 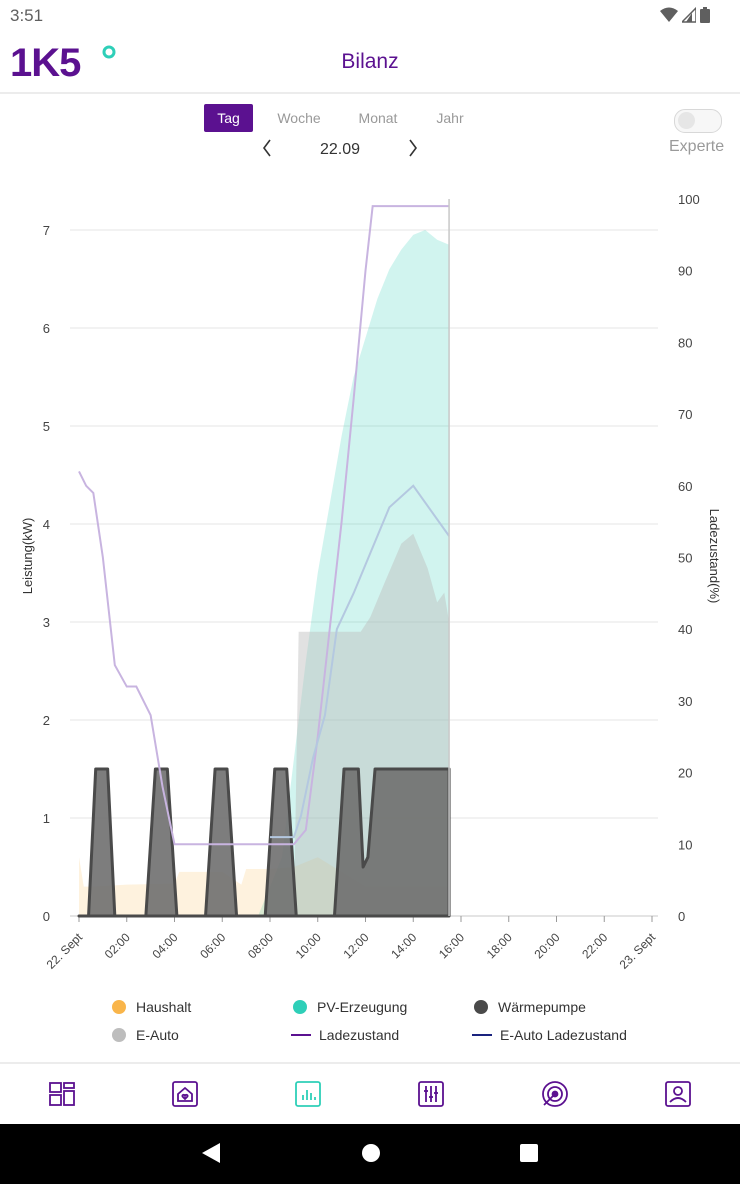 I want to click on status-icons, so click(x=685, y=15).